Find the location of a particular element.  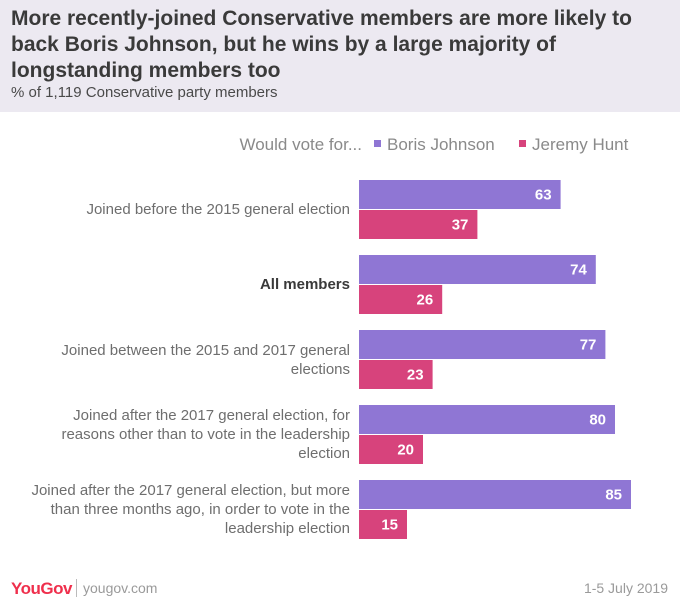

legend-label-boris-johnson: Boris Johnson is located at coordinates (441, 144).